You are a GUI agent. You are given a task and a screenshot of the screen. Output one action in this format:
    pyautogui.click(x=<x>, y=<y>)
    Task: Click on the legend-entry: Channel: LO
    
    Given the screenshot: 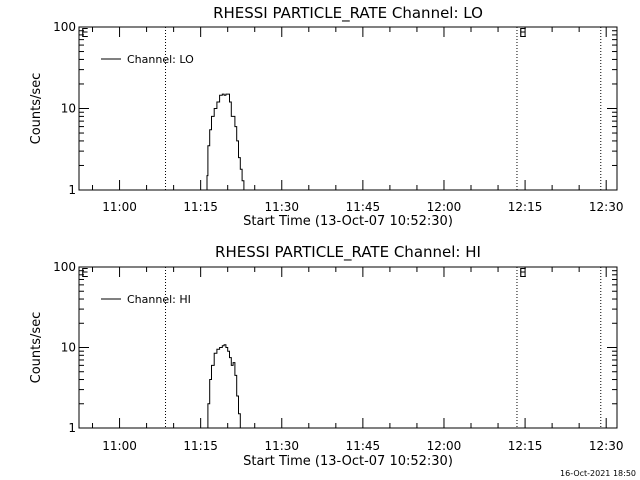 What is the action you would take?
    pyautogui.click(x=160, y=59)
    